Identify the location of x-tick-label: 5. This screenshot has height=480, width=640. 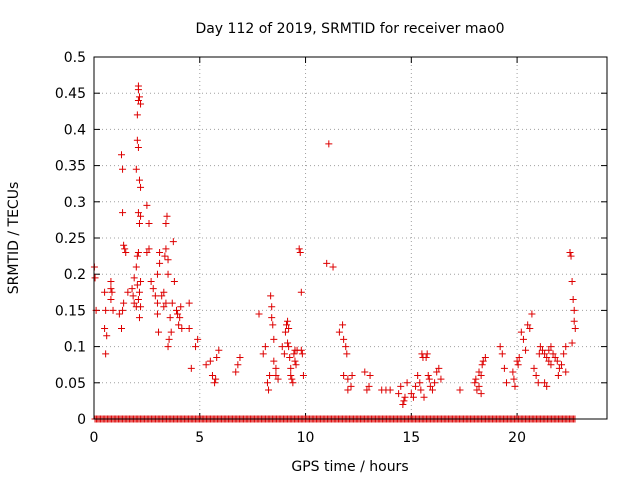
(199, 438).